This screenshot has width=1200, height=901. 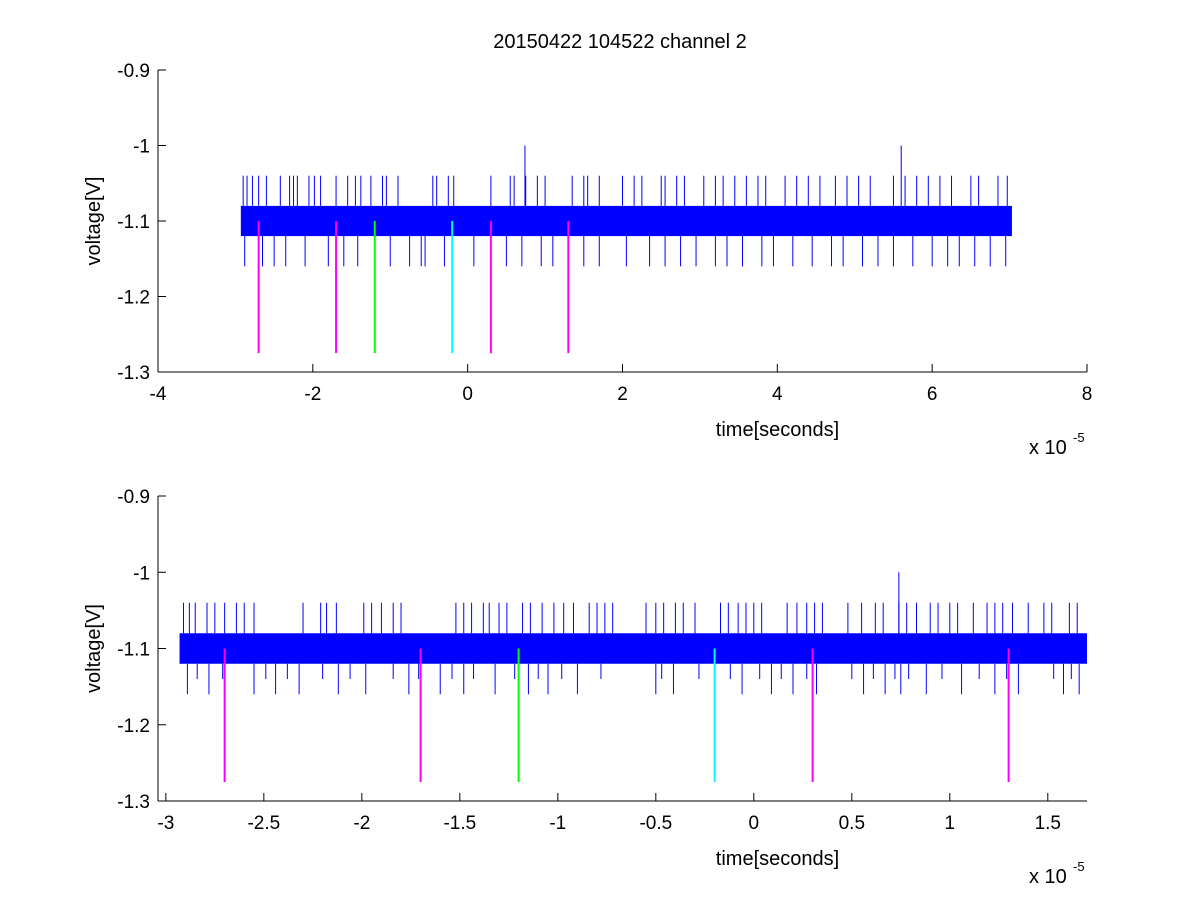 What do you see at coordinates (777, 394) in the screenshot?
I see `x-tick-label: 4` at bounding box center [777, 394].